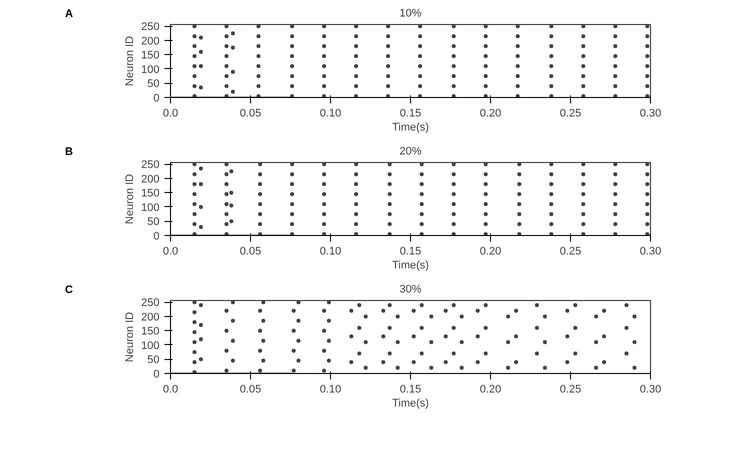  What do you see at coordinates (410, 14) in the screenshot?
I see `chart-title: 10%` at bounding box center [410, 14].